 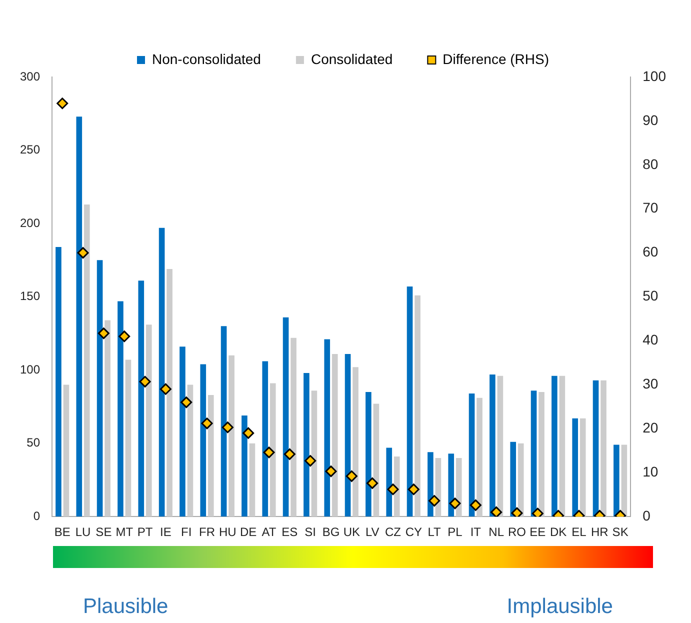 What do you see at coordinates (650, 340) in the screenshot?
I see `y2-tick-label: 40` at bounding box center [650, 340].